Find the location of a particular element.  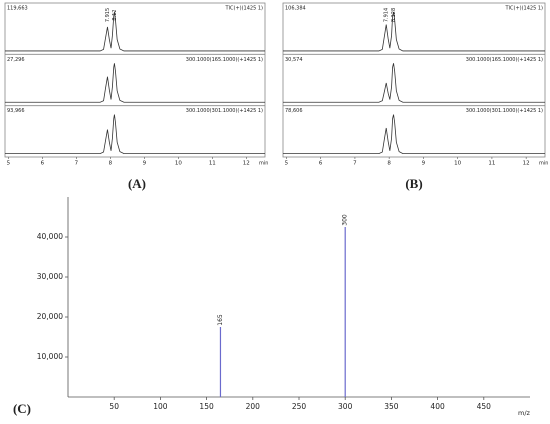

max-intensity: 93,966 is located at coordinates (16, 111).